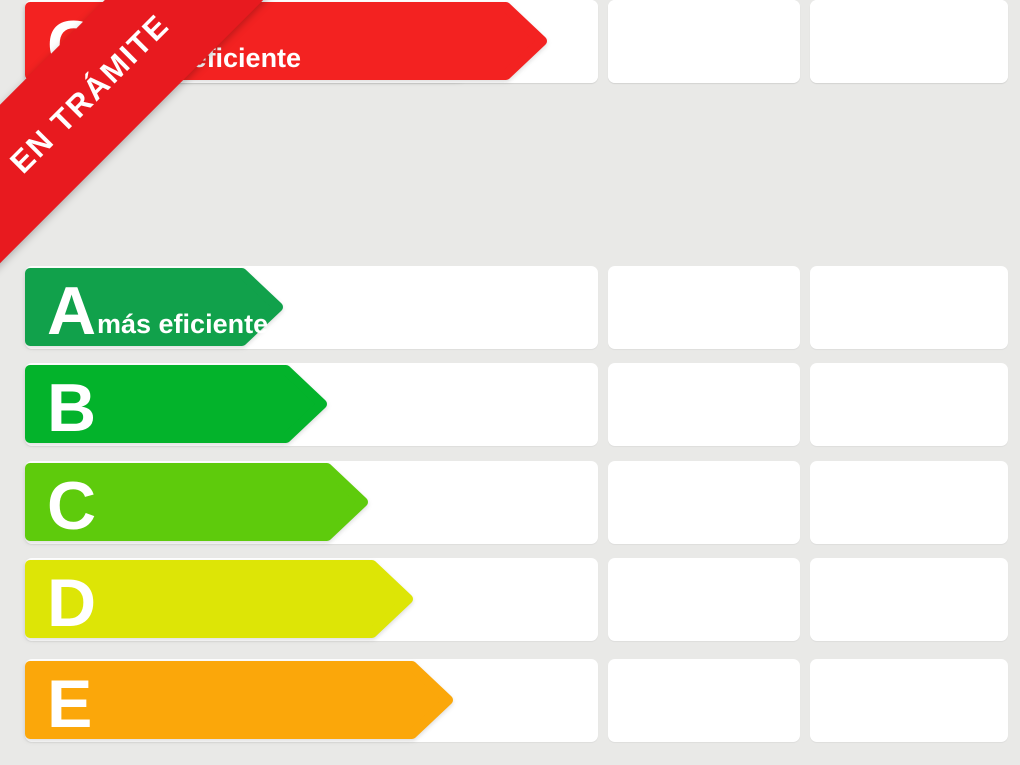 This screenshot has height=765, width=1020. Describe the element at coordinates (70, 704) in the screenshot. I see `rating-letter: E` at that location.